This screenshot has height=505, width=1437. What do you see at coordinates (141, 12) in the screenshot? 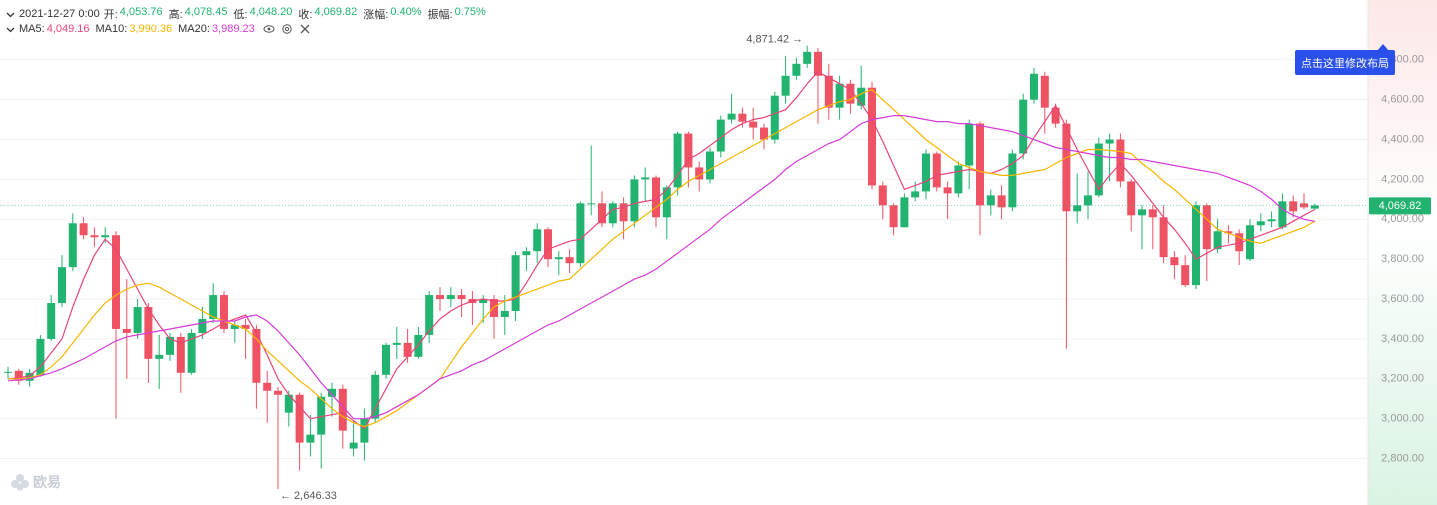
I see `field-value: 4,053.76` at bounding box center [141, 12].